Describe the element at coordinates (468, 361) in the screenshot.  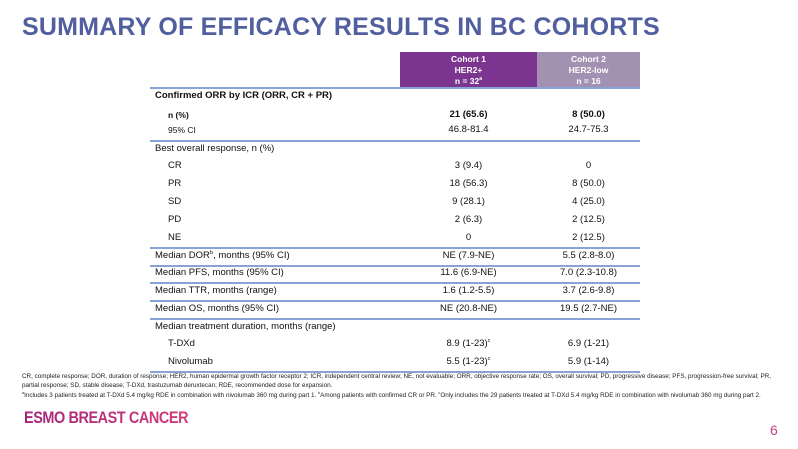
I see `cohort1-value: 5.5 (1-23)c` at that location.